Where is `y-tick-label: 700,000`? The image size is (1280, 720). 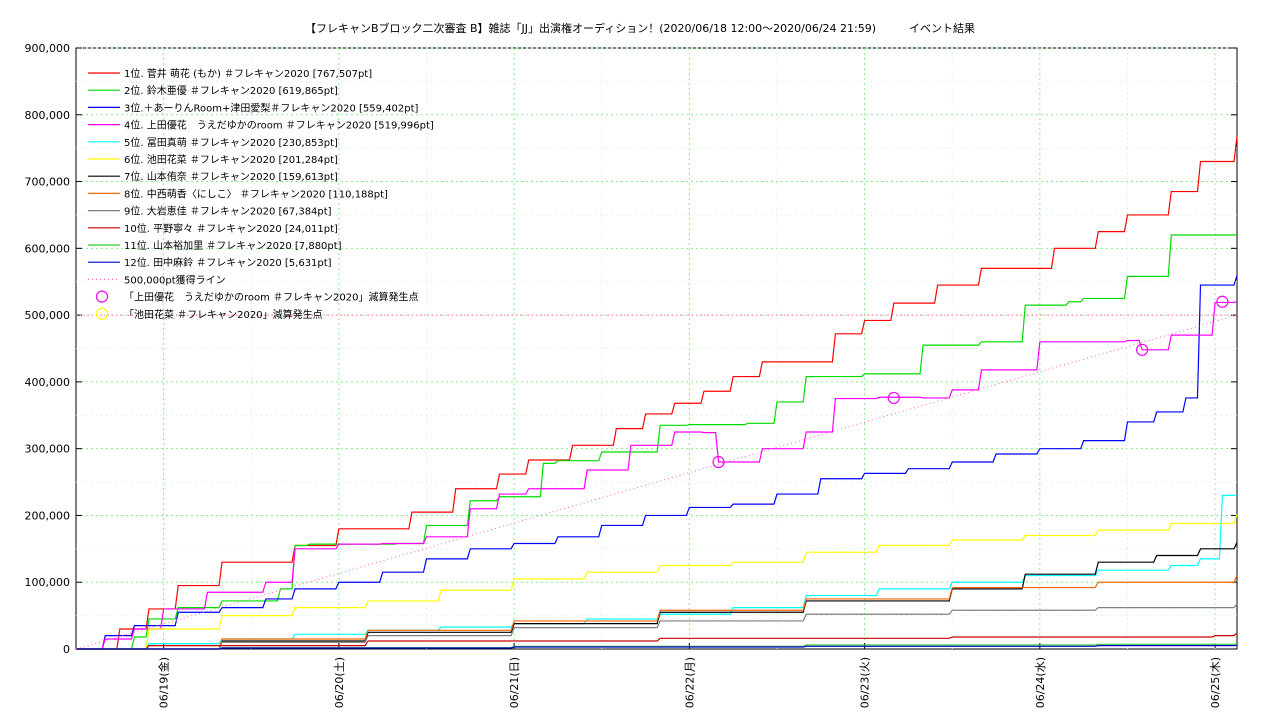 y-tick-label: 700,000 is located at coordinates (48, 182).